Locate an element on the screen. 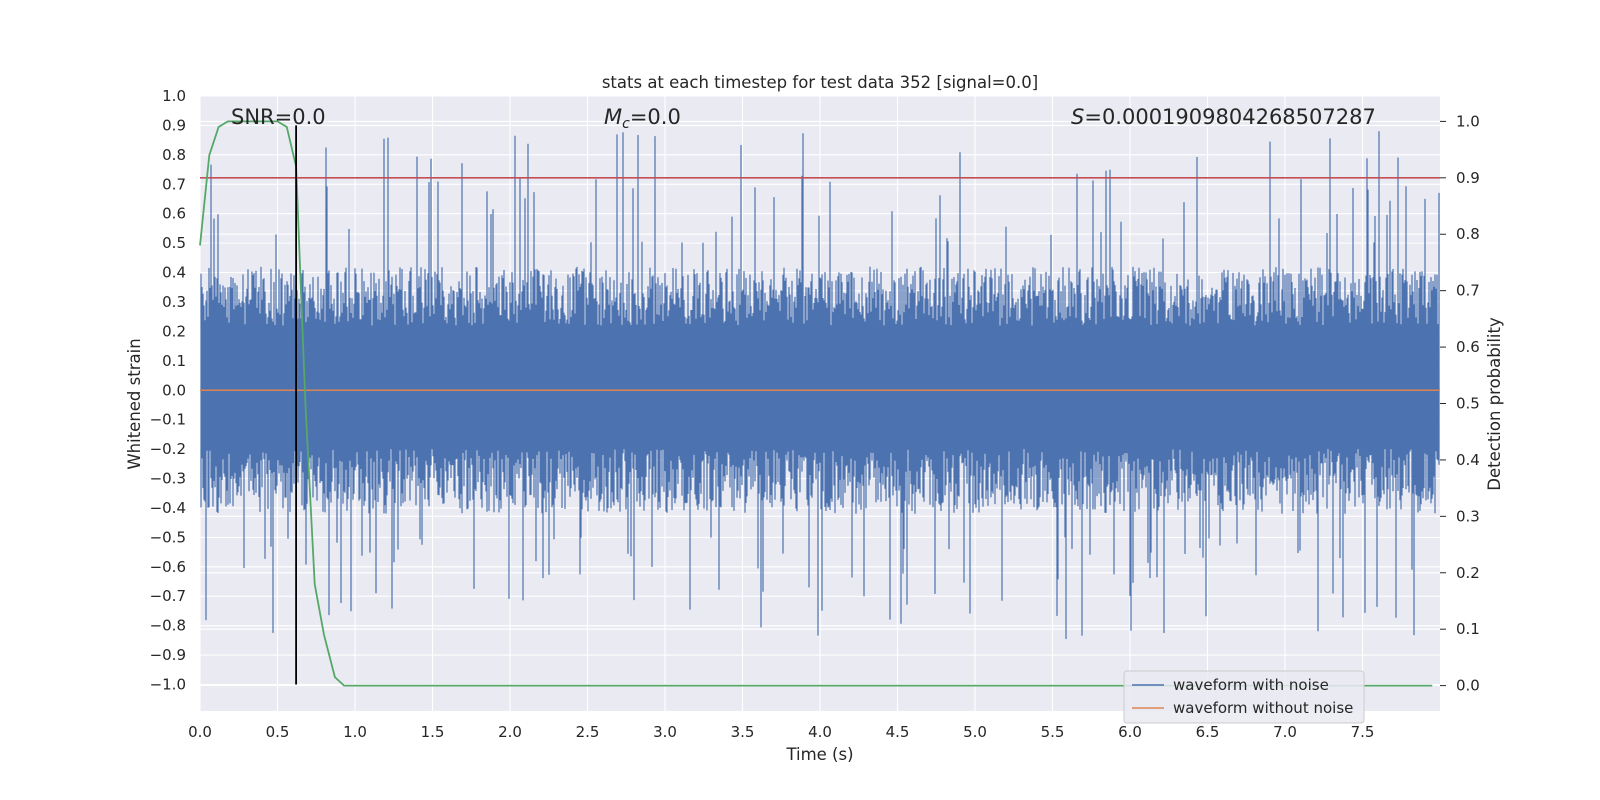  x-tick-label: 4.0 is located at coordinates (820, 732).